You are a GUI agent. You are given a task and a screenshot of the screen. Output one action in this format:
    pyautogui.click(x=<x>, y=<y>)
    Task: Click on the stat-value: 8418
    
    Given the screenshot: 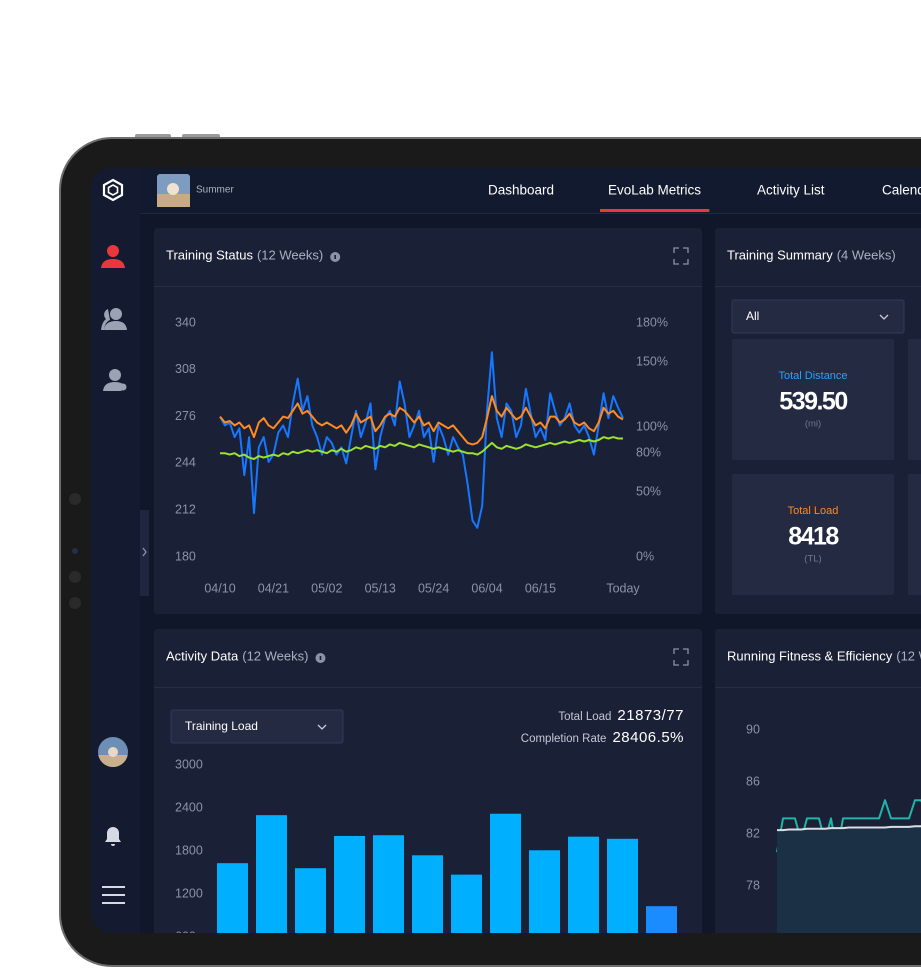 What is the action you would take?
    pyautogui.click(x=813, y=537)
    